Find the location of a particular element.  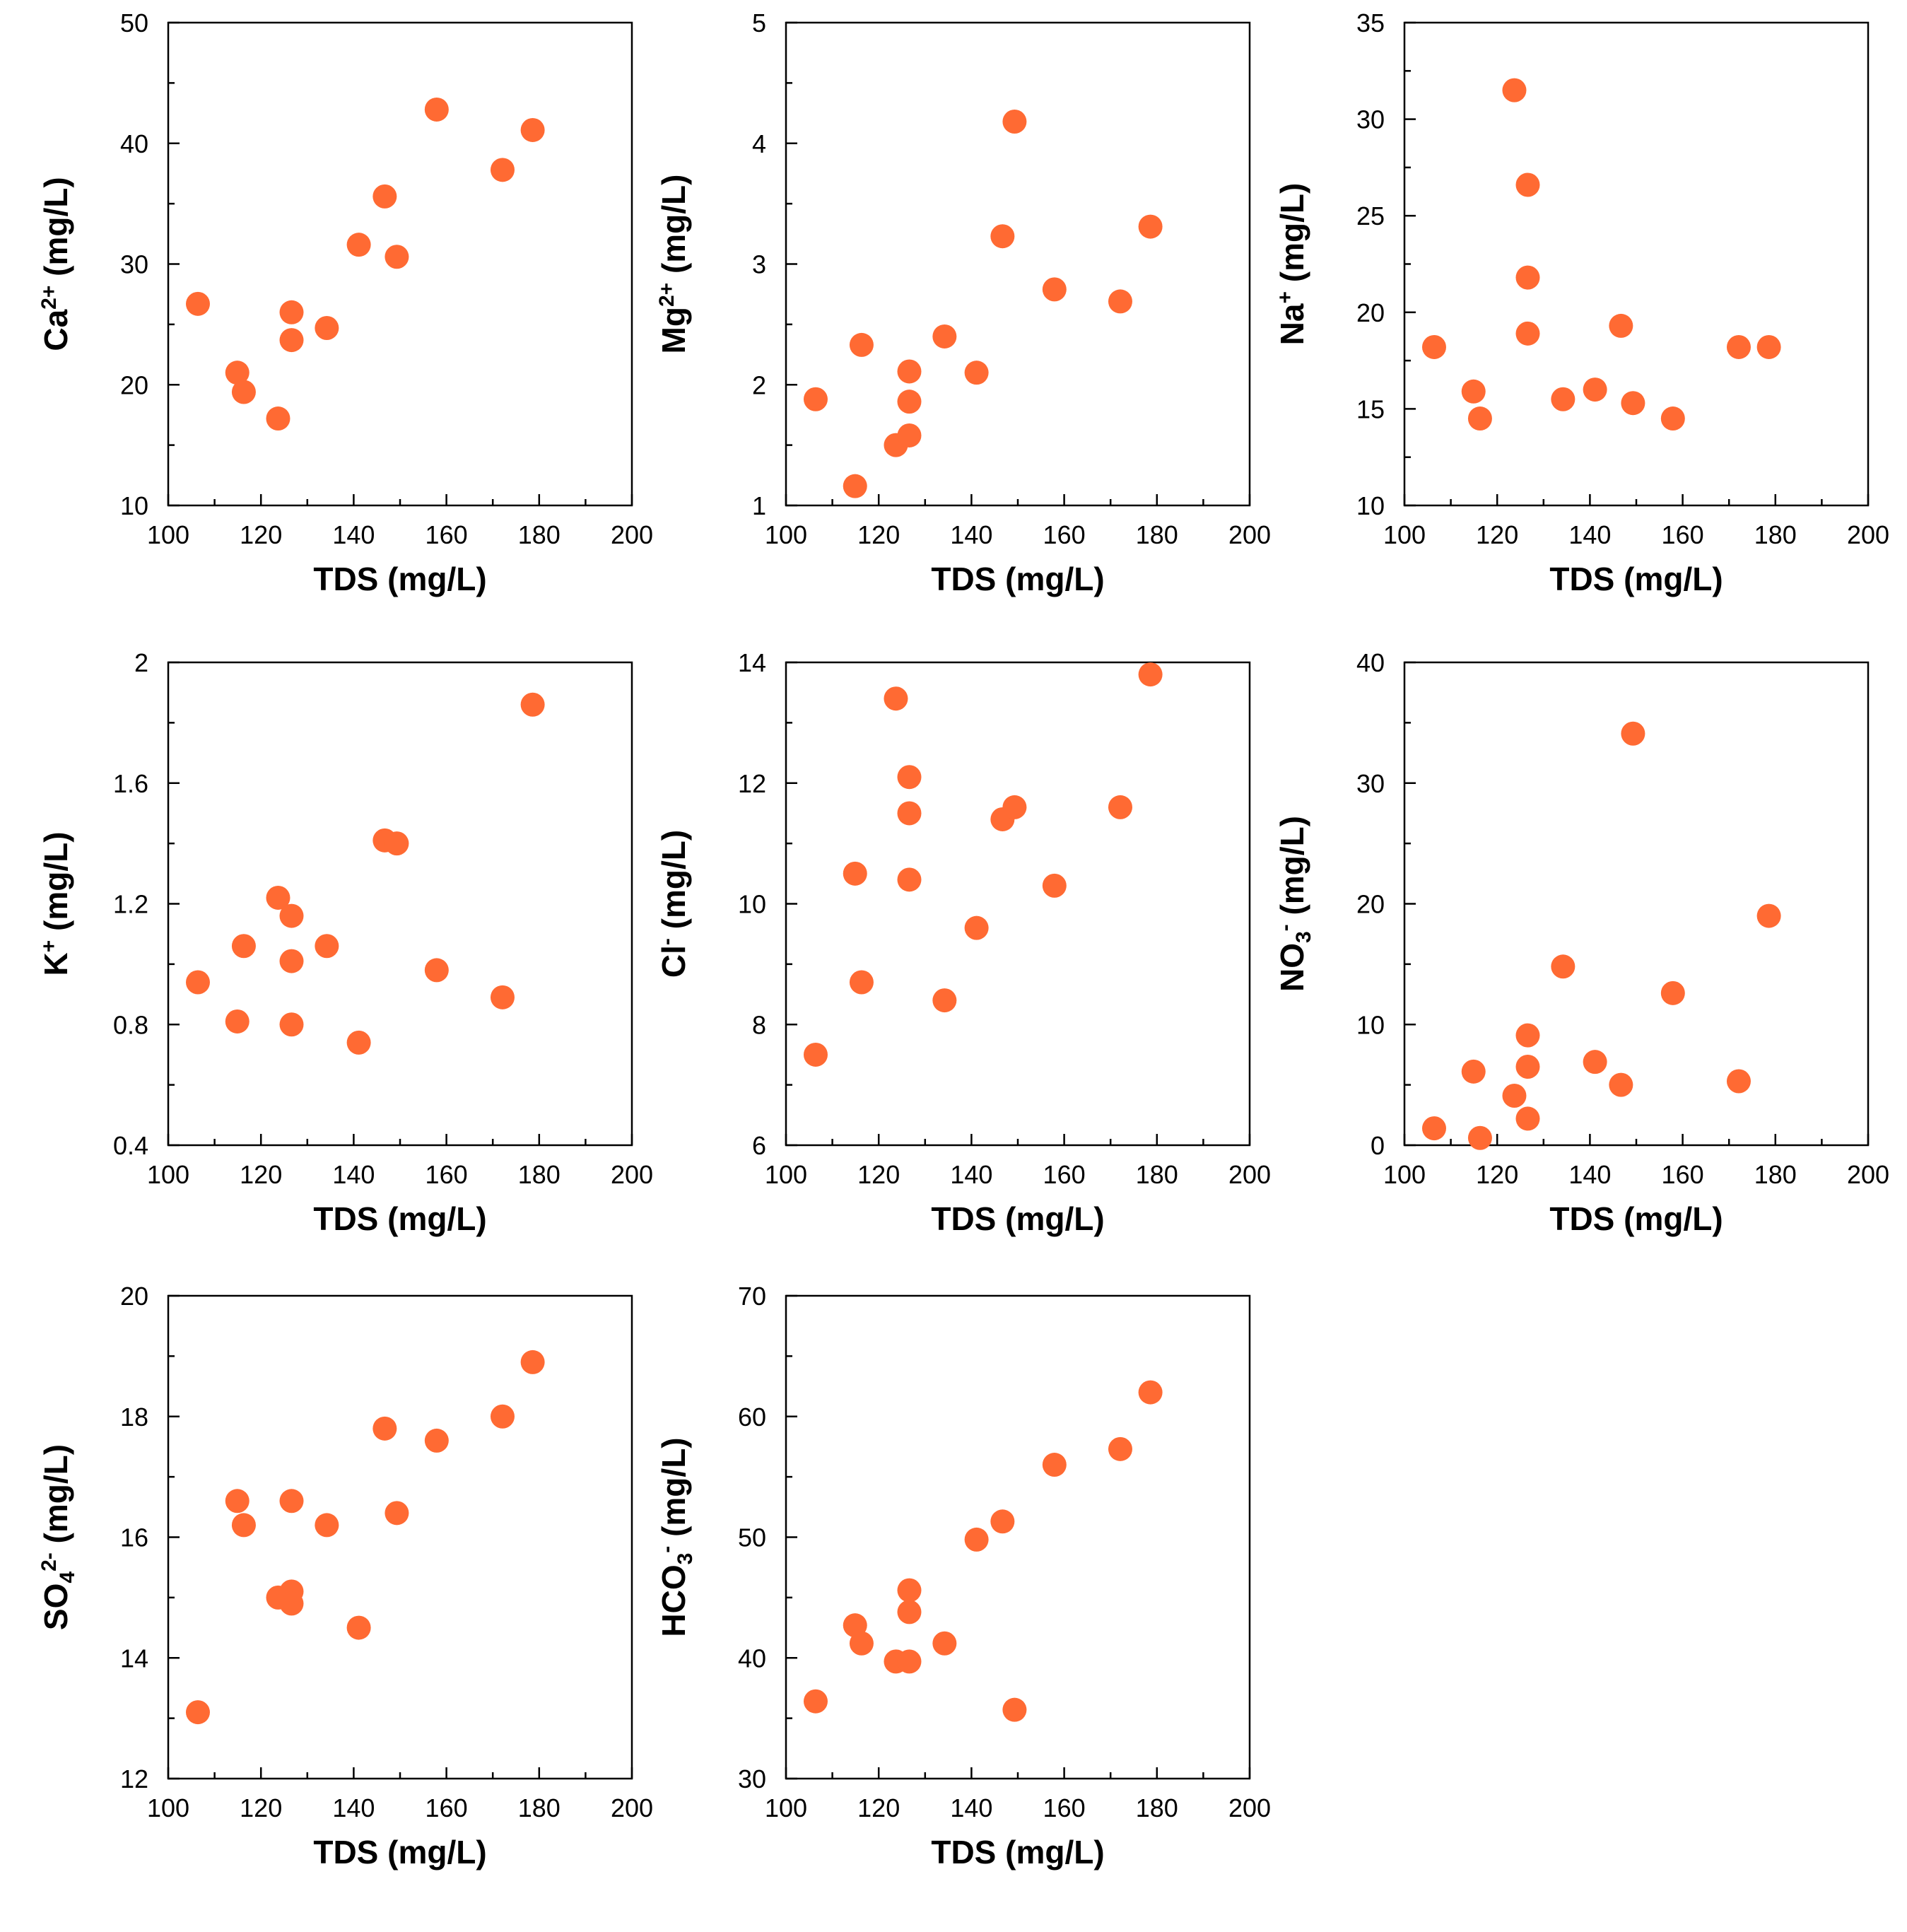

y-axis-title: HCO3- (mg/L) is located at coordinates (676, 1537).